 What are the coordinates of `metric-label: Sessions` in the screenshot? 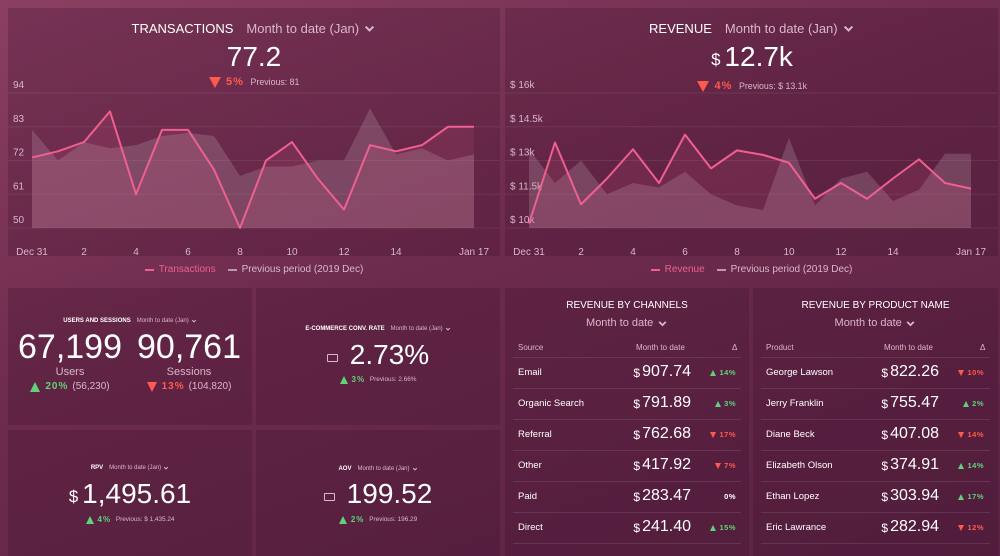 It's located at (189, 372).